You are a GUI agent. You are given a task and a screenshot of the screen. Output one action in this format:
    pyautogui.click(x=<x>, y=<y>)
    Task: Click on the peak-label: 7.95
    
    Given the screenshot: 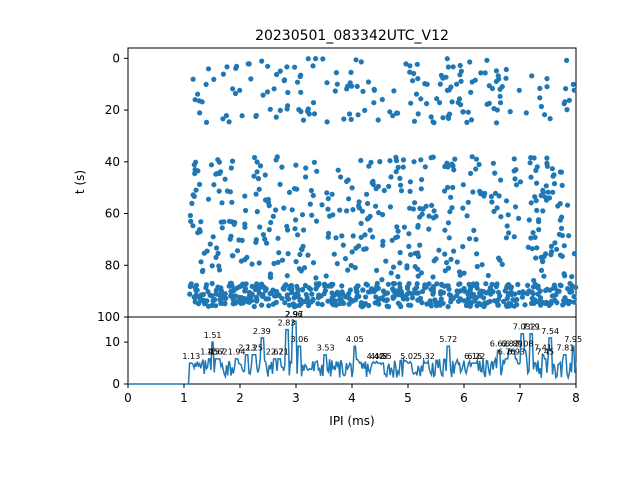 What is the action you would take?
    pyautogui.click(x=573, y=339)
    